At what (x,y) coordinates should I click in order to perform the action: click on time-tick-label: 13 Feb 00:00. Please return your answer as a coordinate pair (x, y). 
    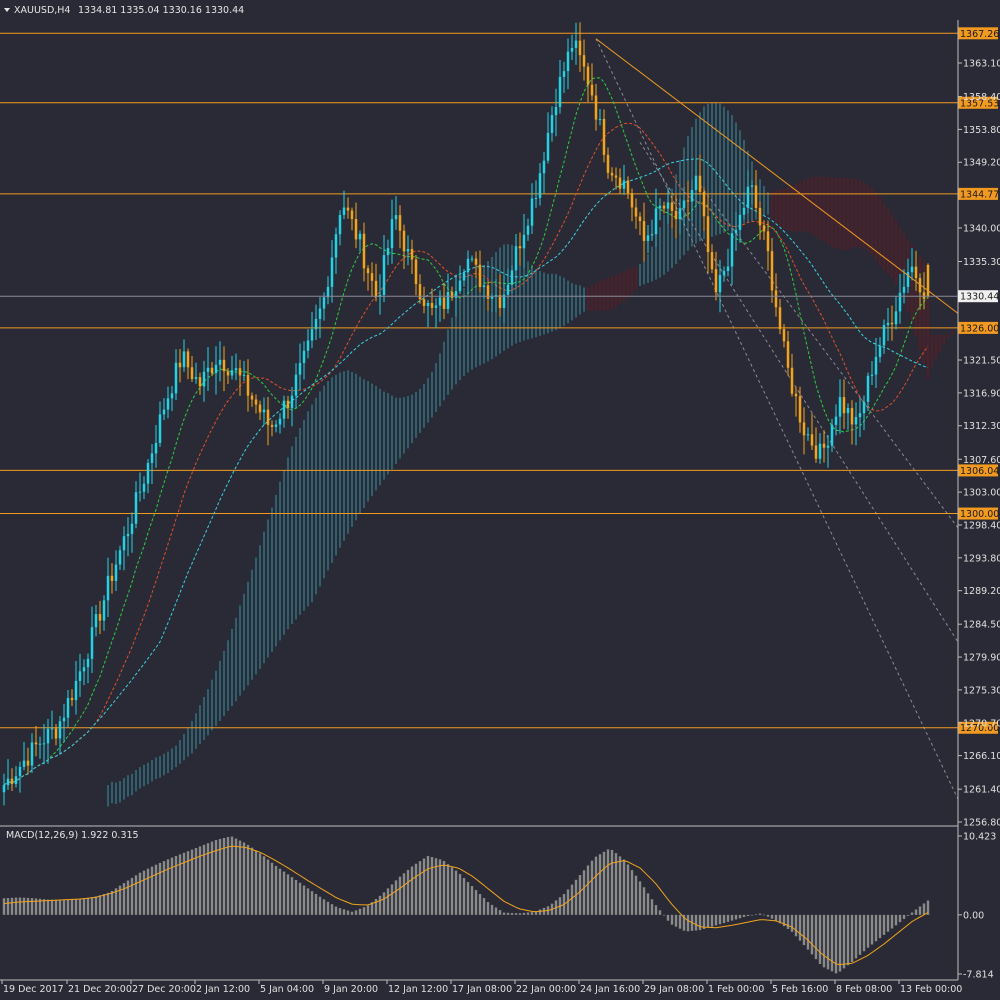
    Looking at the image, I should click on (931, 989).